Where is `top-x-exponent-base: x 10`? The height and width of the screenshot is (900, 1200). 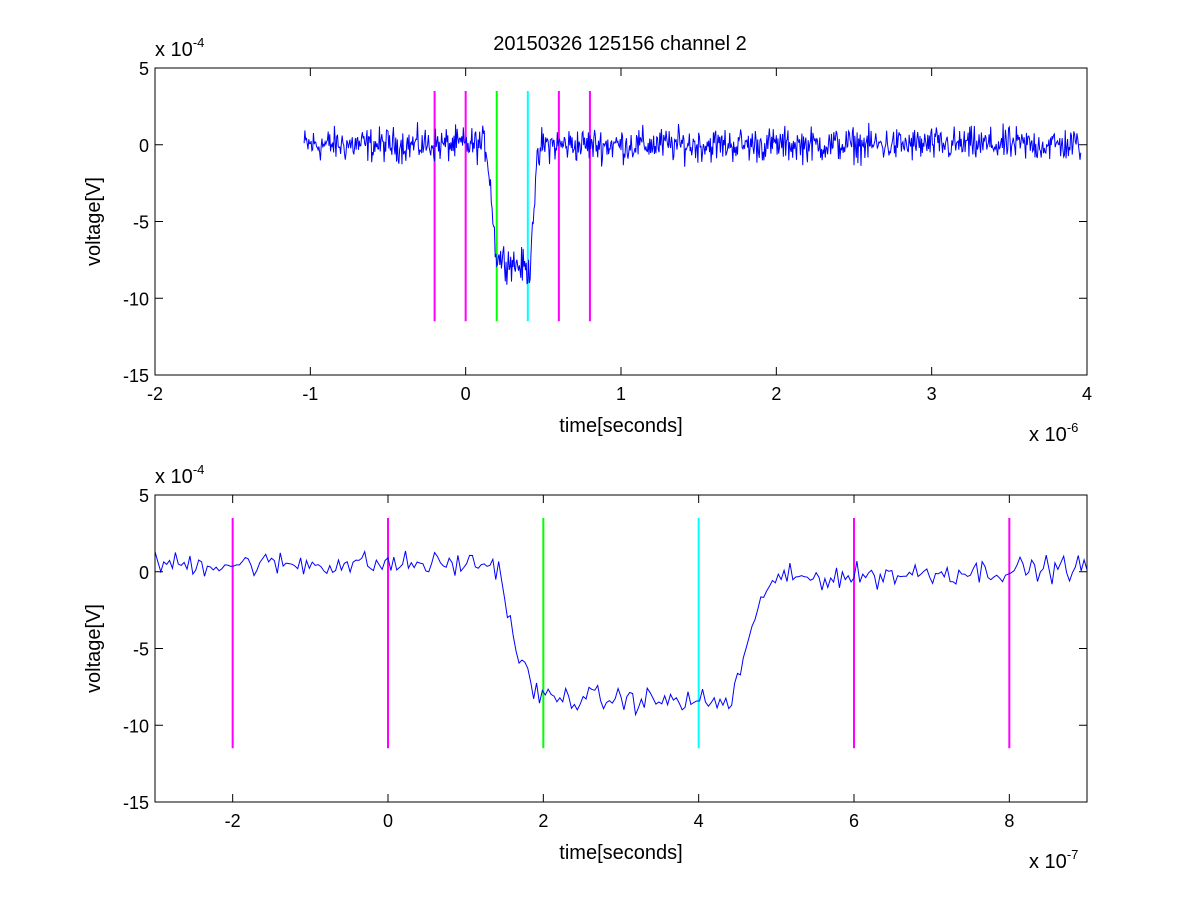
top-x-exponent-base: x 10 is located at coordinates (1048, 435).